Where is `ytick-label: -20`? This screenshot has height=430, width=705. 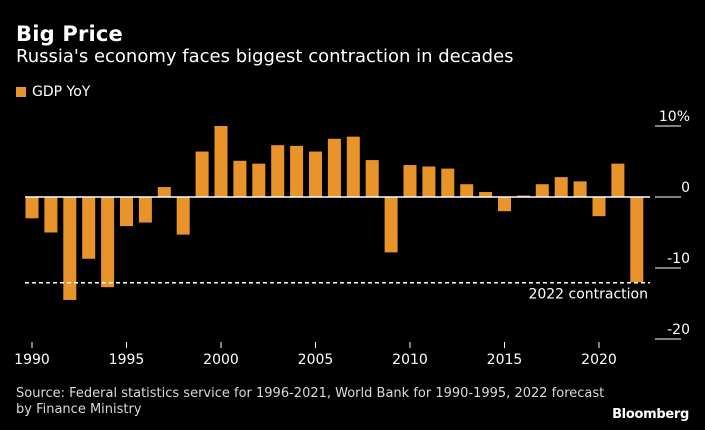
ytick-label: -20 is located at coordinates (678, 330).